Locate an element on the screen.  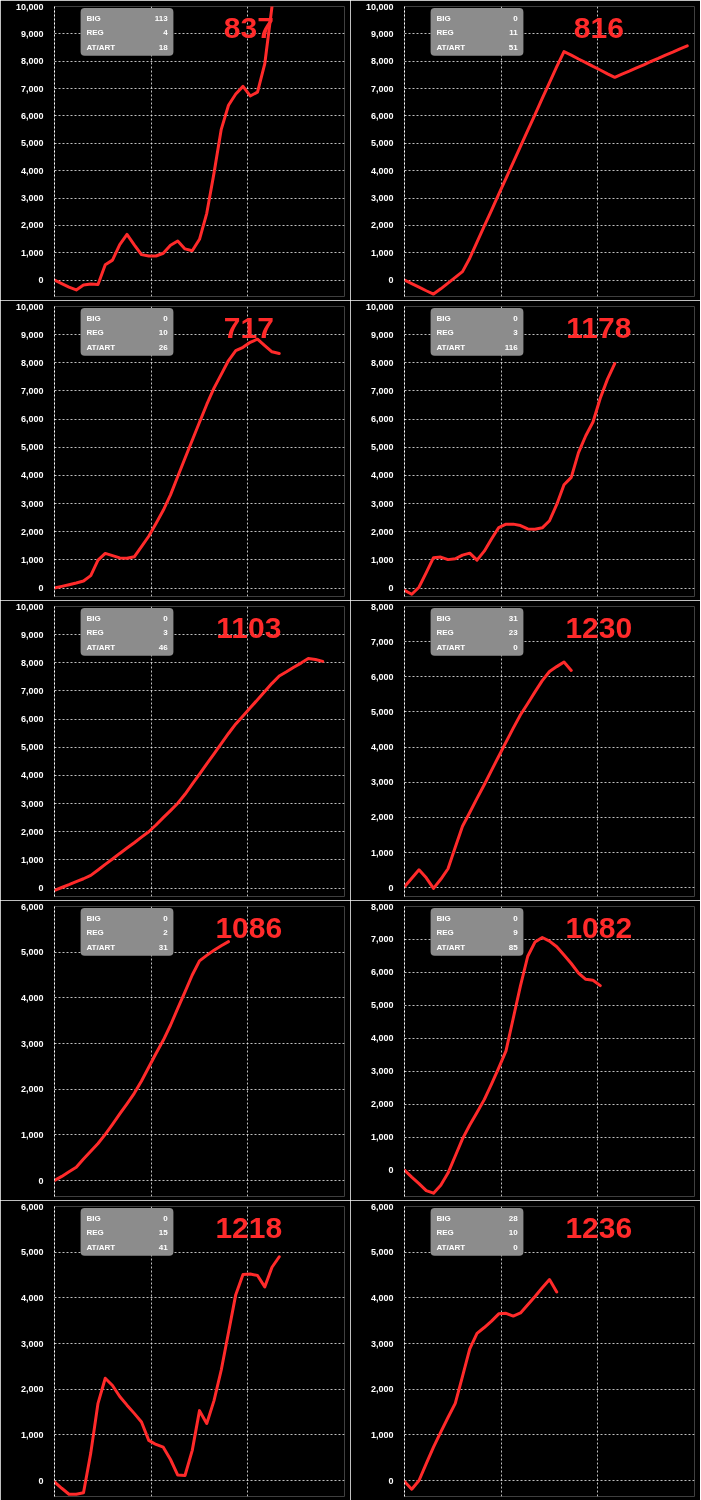
annotation: 3 is located at coordinates (166, 633).